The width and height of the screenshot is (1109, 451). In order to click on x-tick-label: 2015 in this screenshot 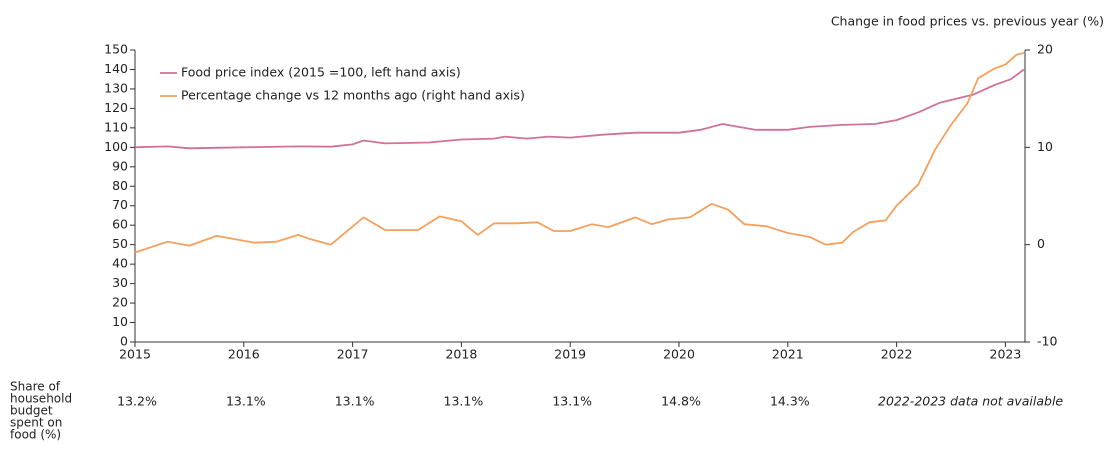, I will do `click(135, 354)`.